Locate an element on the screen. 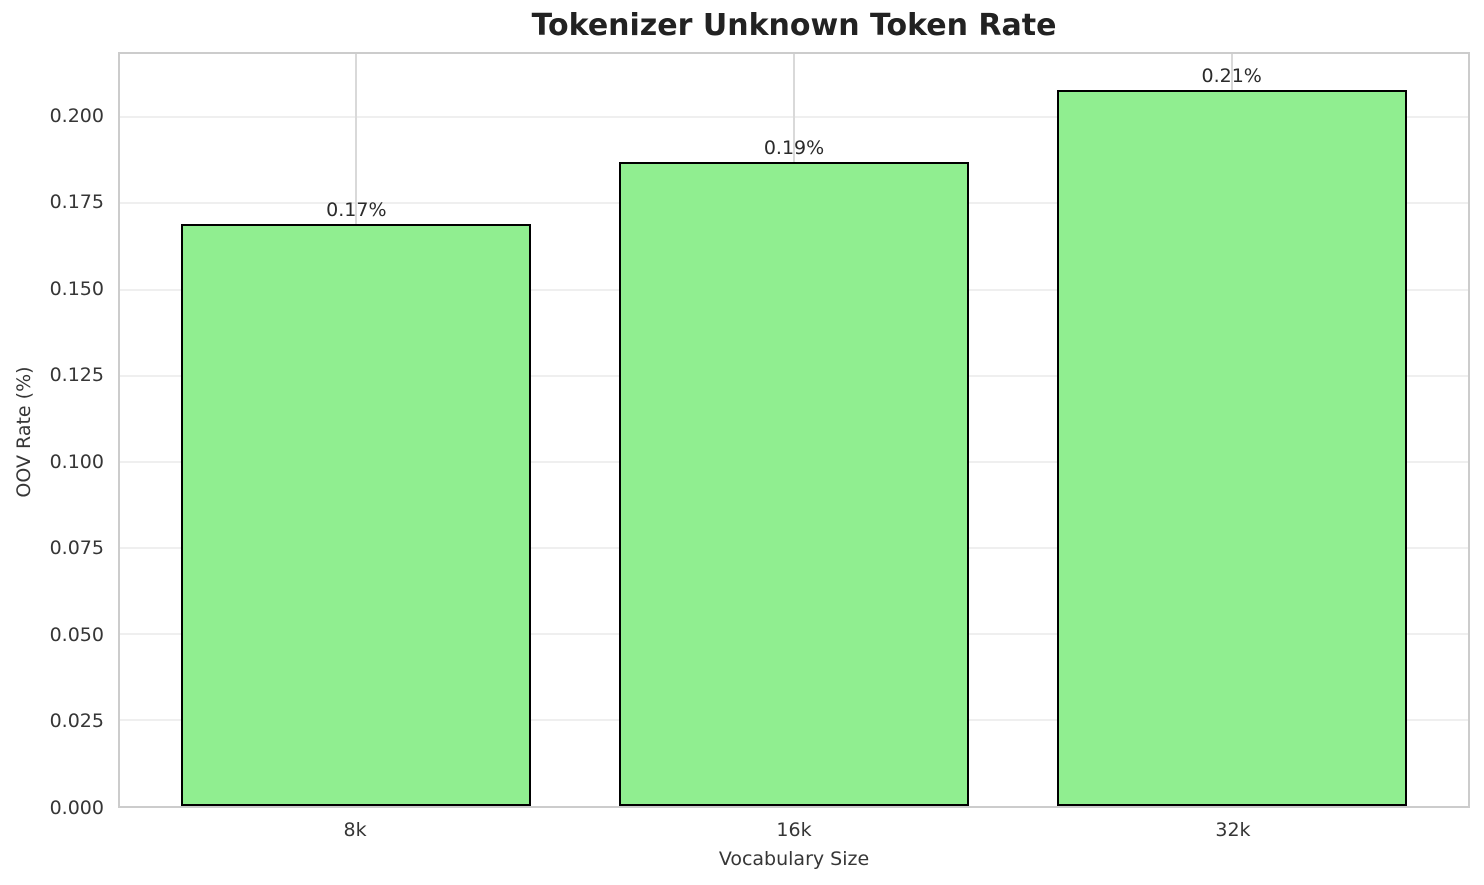 The image size is (1484, 885). bar-value-label: 0.19% is located at coordinates (794, 148).